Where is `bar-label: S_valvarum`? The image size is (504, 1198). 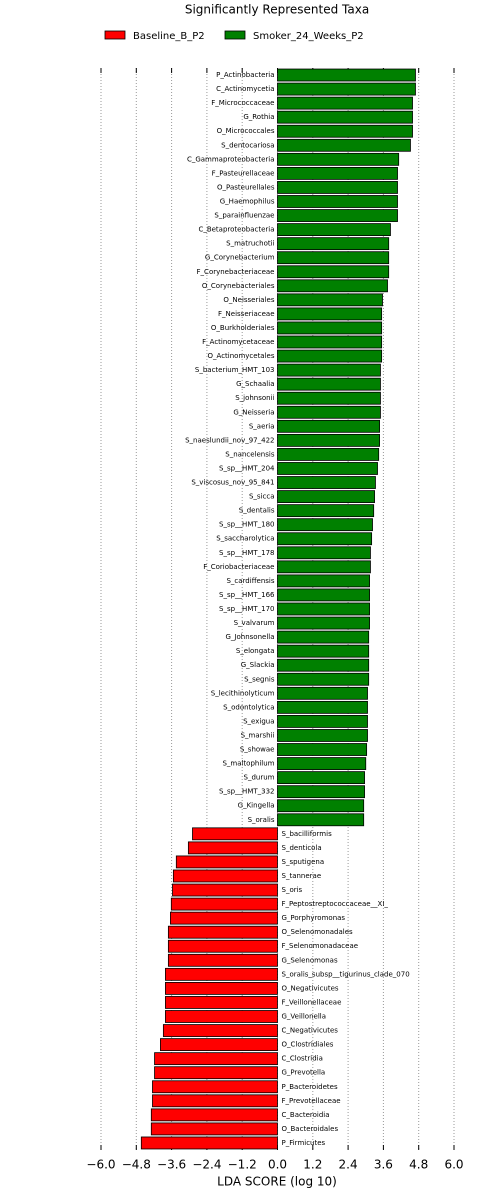 bar-label: S_valvarum is located at coordinates (254, 623).